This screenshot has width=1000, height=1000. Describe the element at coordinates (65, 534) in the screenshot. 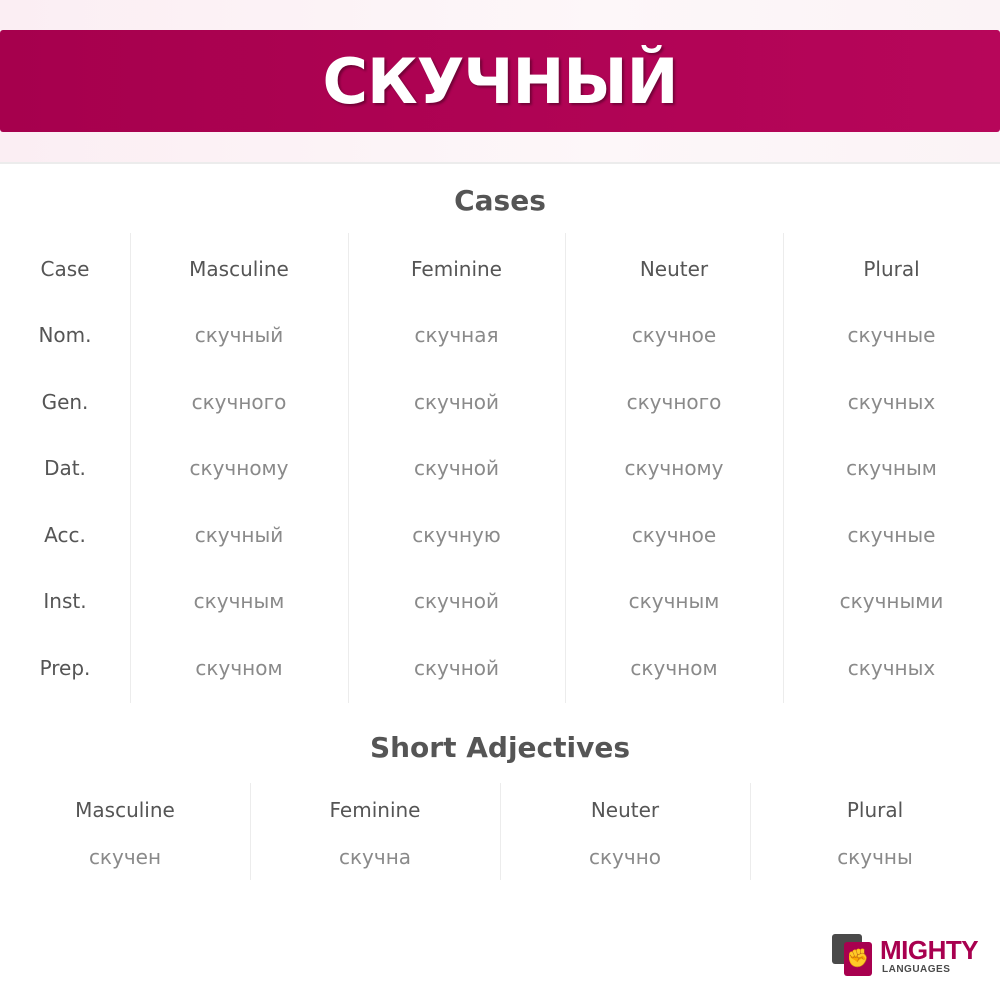

I see `case-label: Acc.` at that location.